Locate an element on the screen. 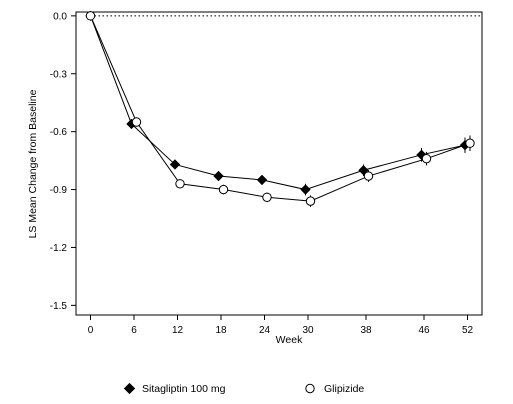 The height and width of the screenshot is (404, 513). y-tick-label: -0.6 is located at coordinates (59, 132).